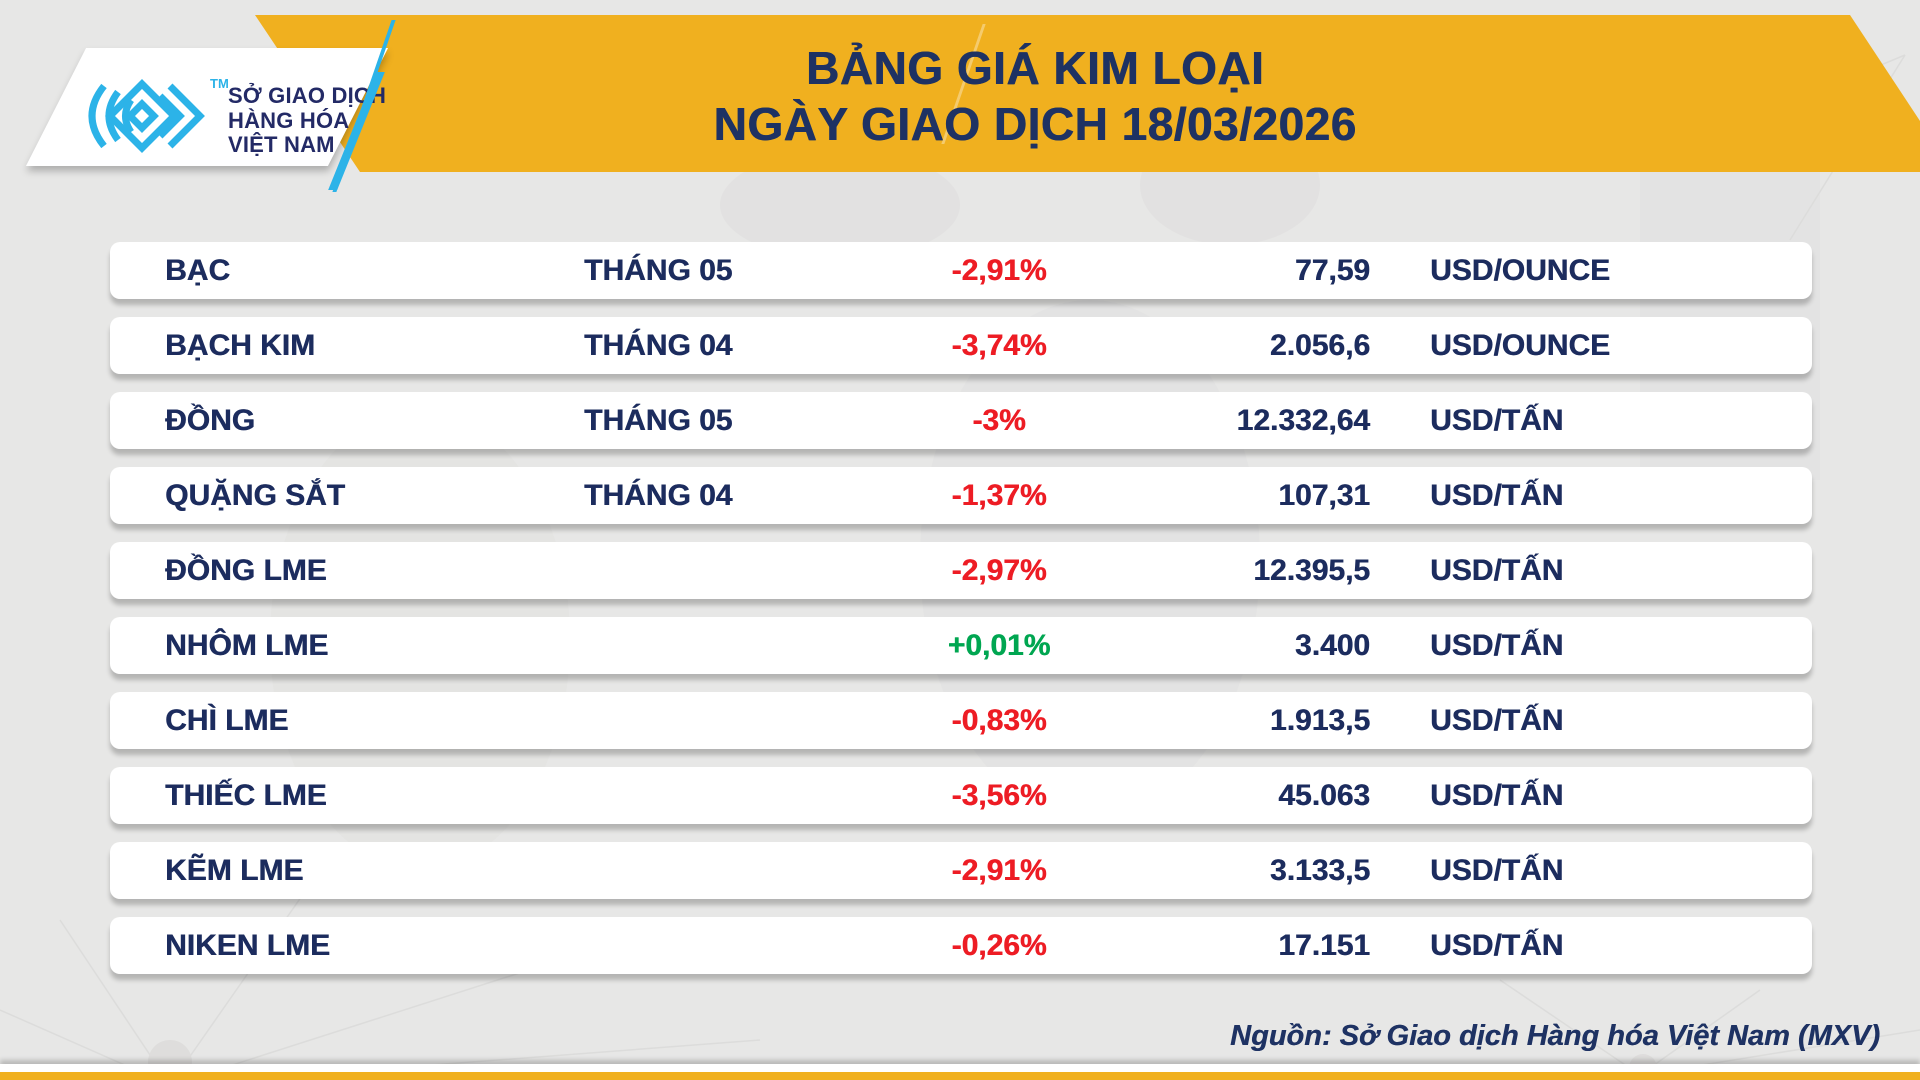 The width and height of the screenshot is (1920, 1080). I want to click on header-banner, so click(1087, 93).